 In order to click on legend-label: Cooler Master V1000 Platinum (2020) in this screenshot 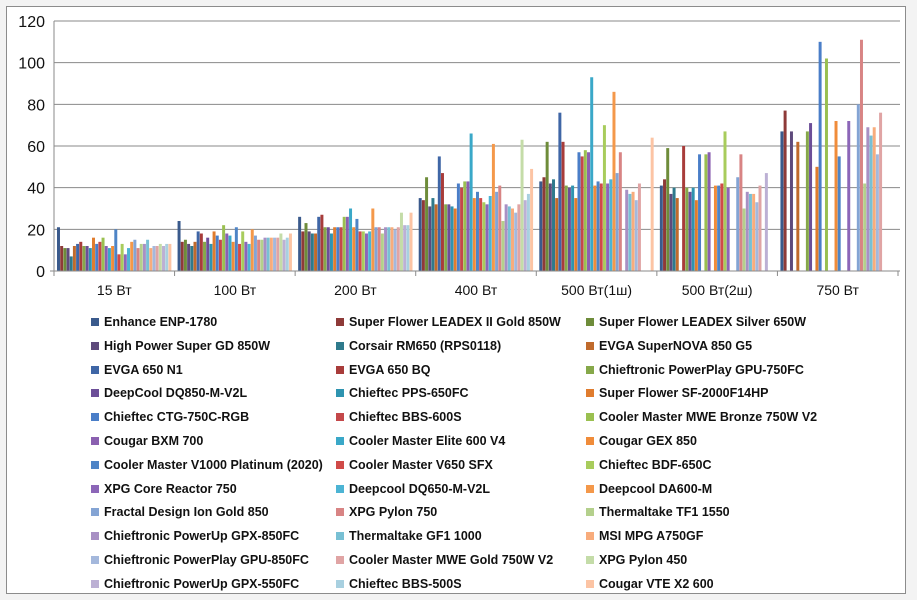, I will do `click(213, 464)`.